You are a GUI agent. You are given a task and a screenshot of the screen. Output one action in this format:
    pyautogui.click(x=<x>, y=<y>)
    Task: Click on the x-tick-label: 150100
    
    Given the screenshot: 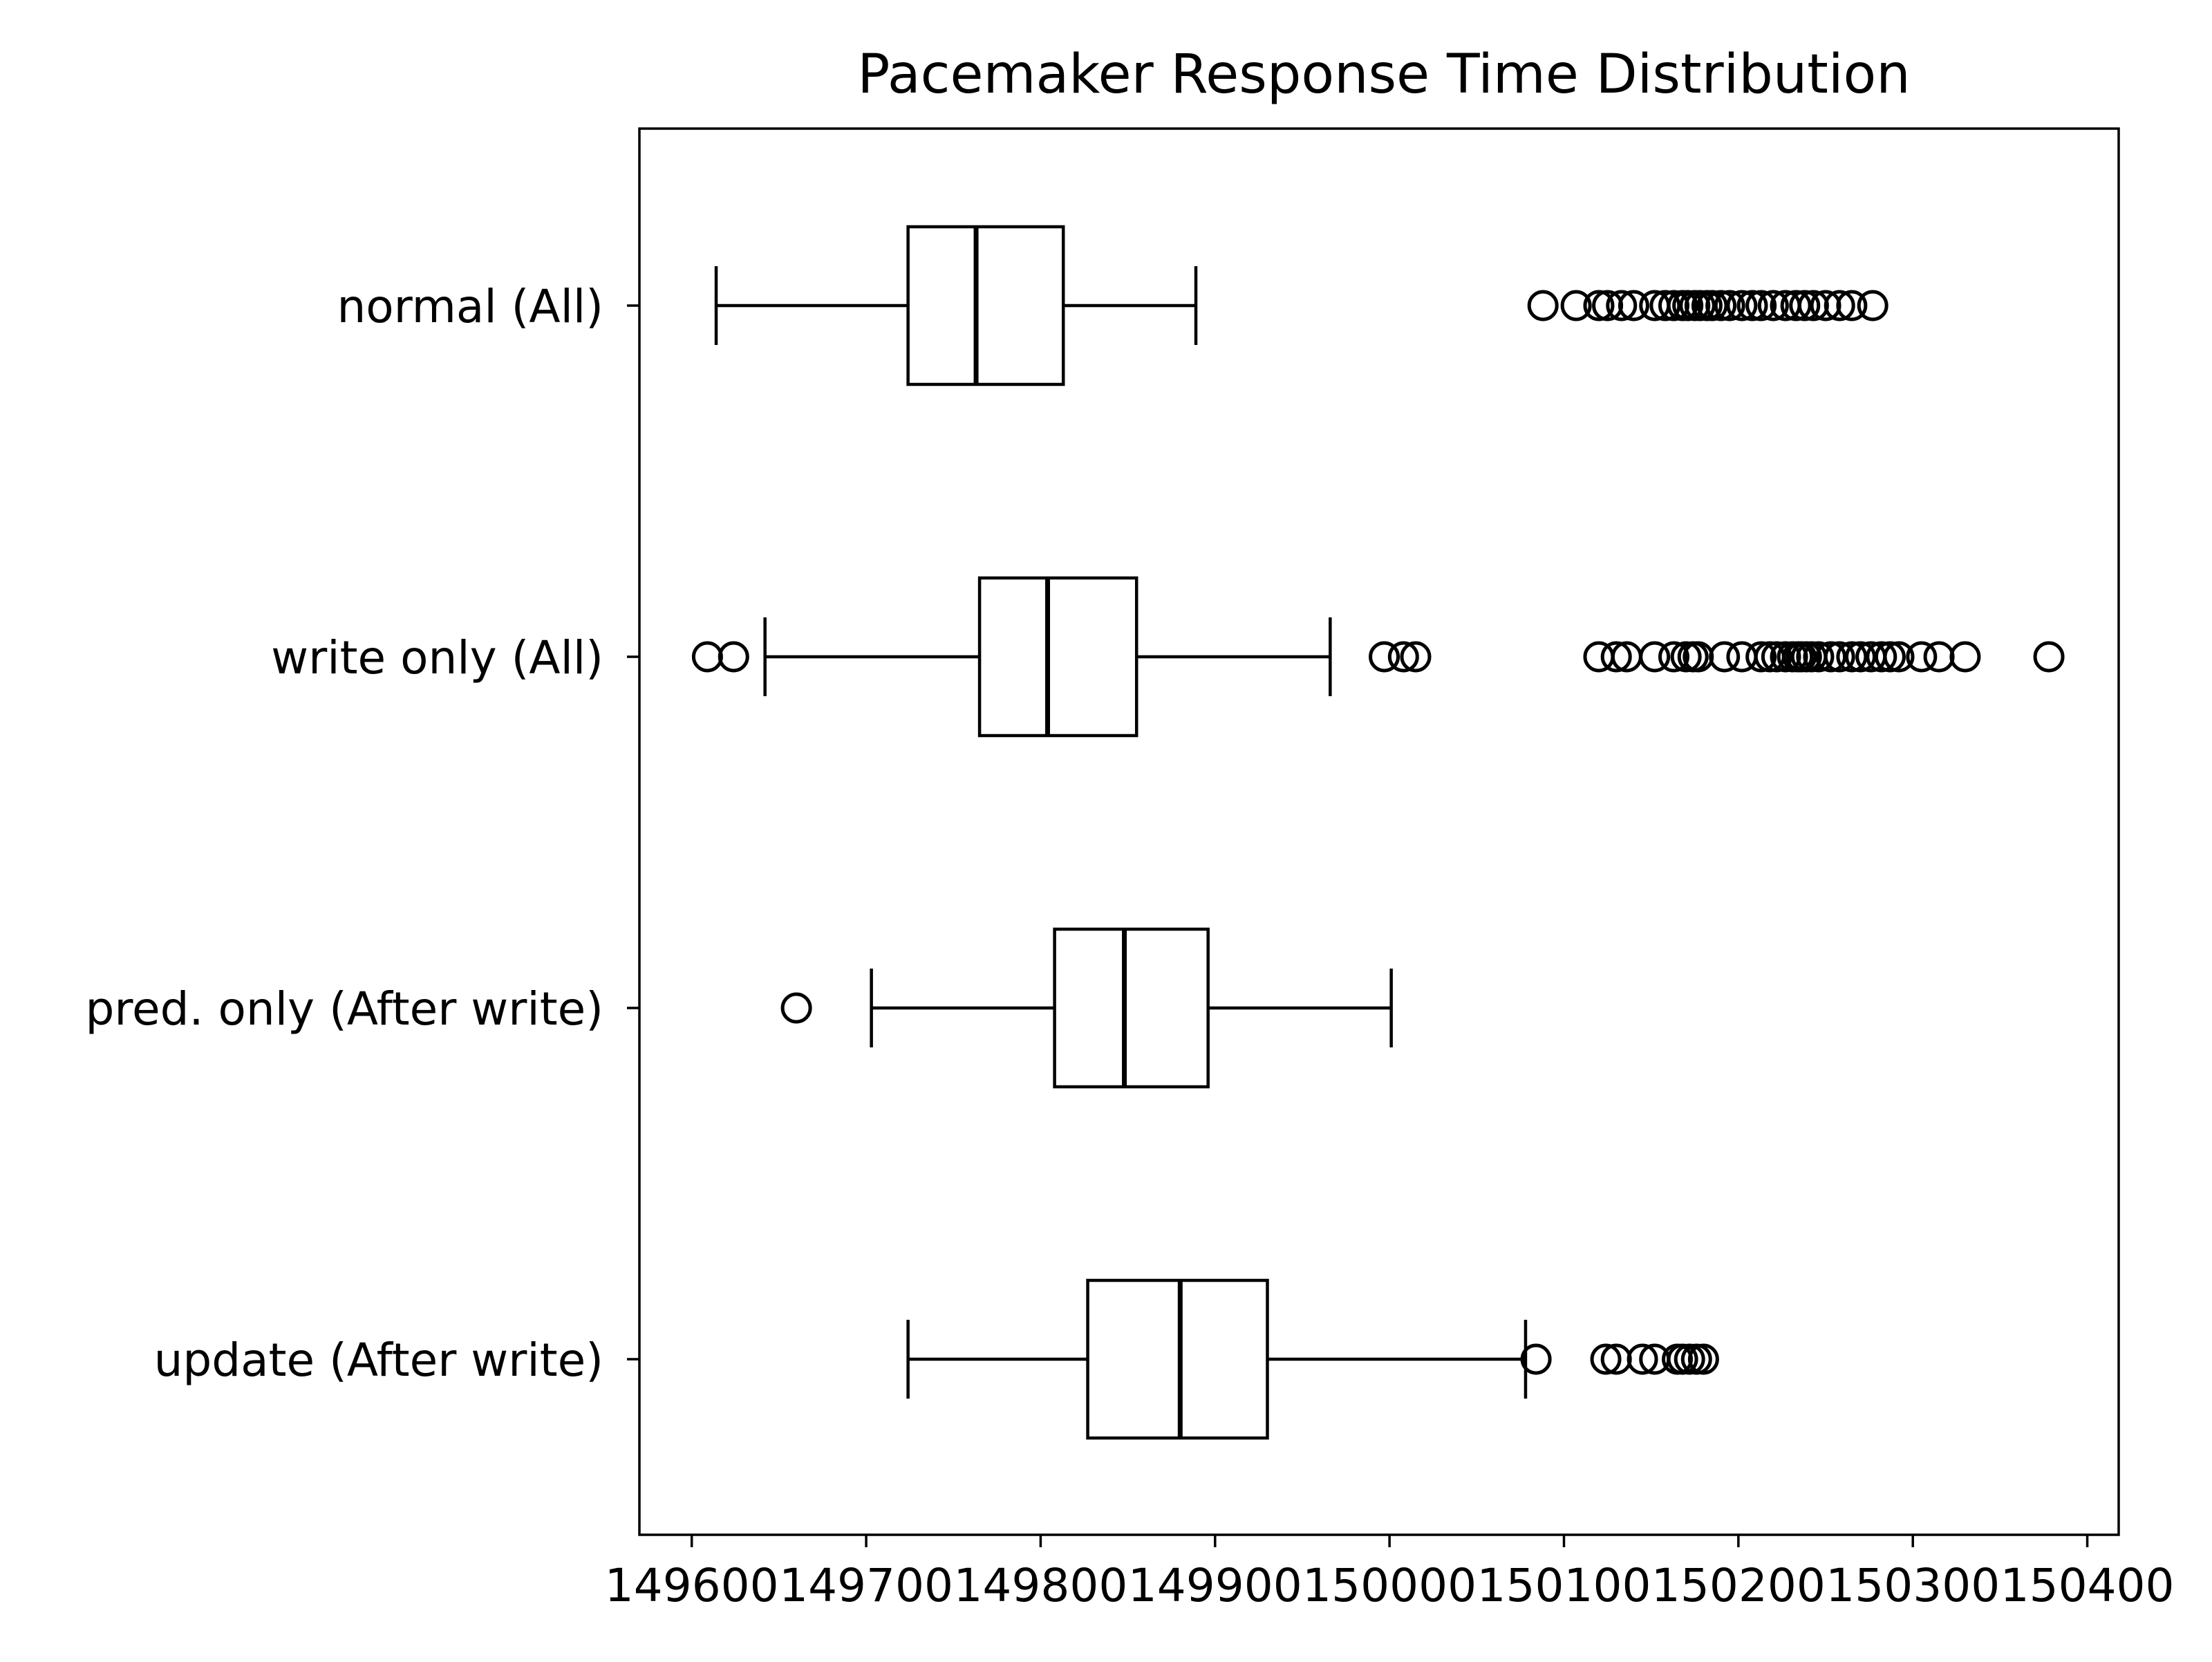 What is the action you would take?
    pyautogui.click(x=1564, y=1586)
    